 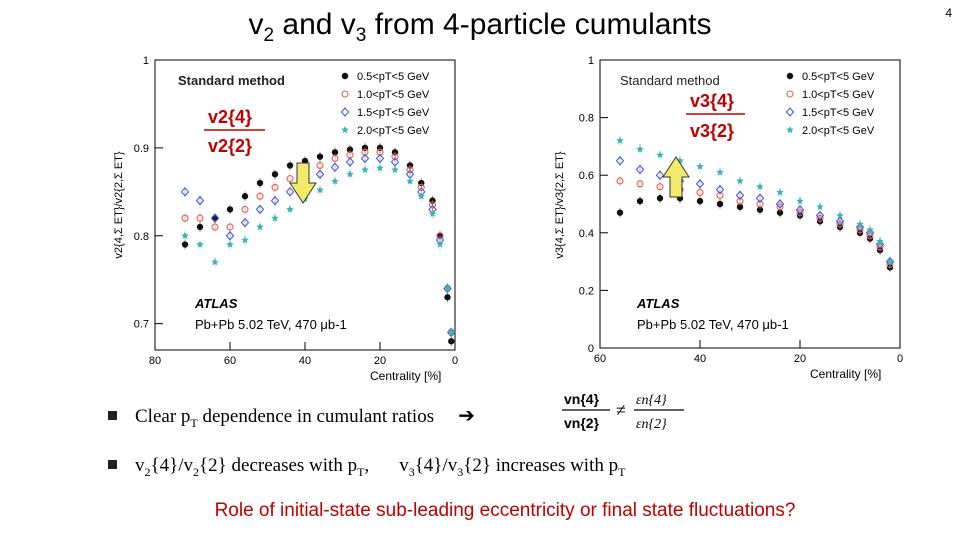 What do you see at coordinates (141, 237) in the screenshot?
I see `y-tick-label: 0.8` at bounding box center [141, 237].